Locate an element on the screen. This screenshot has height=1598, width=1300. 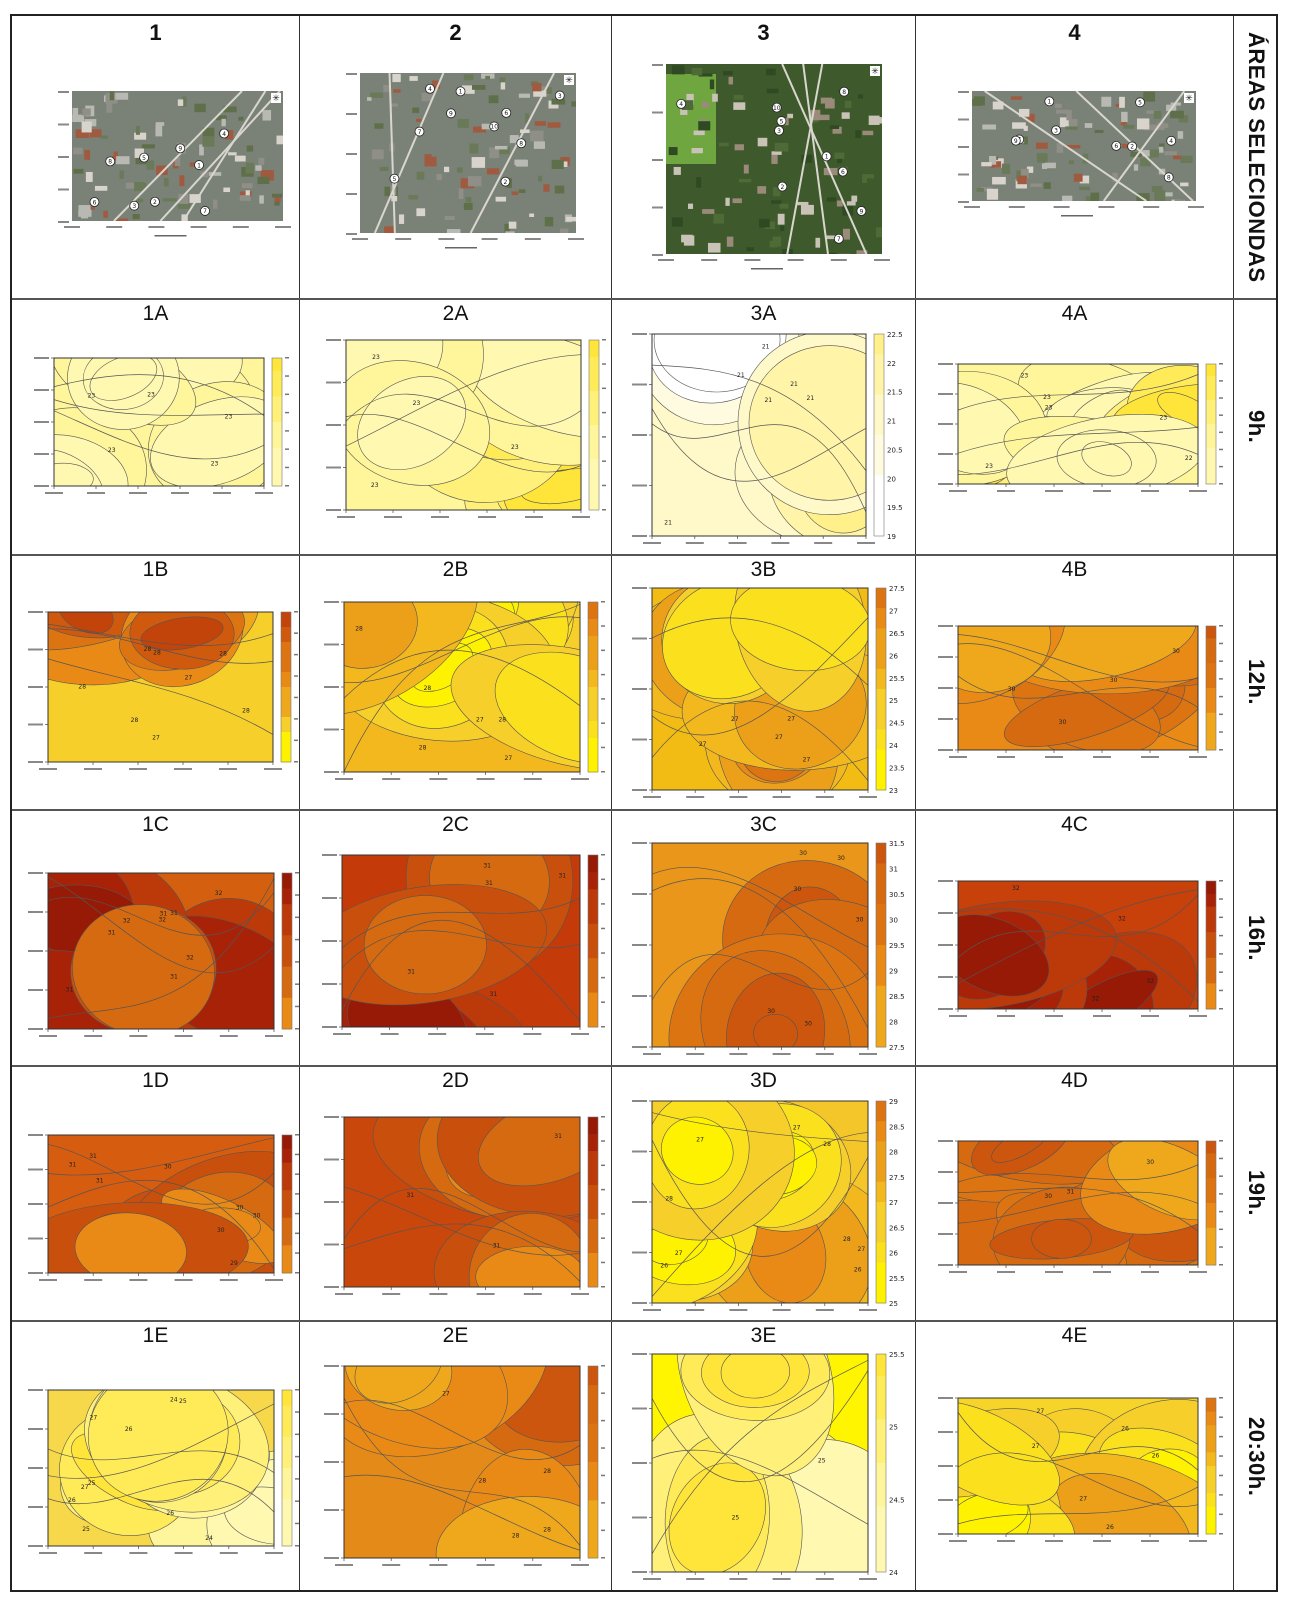
colorbar-tick-label: 27 is located at coordinates (893, 611).